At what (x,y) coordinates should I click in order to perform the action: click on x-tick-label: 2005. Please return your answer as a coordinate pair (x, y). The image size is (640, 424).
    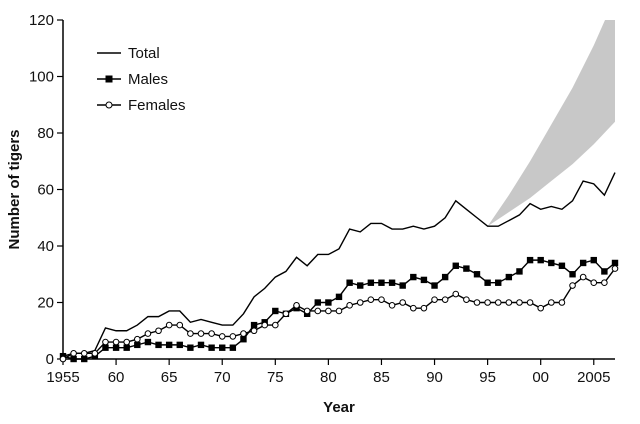
    Looking at the image, I should click on (593, 377).